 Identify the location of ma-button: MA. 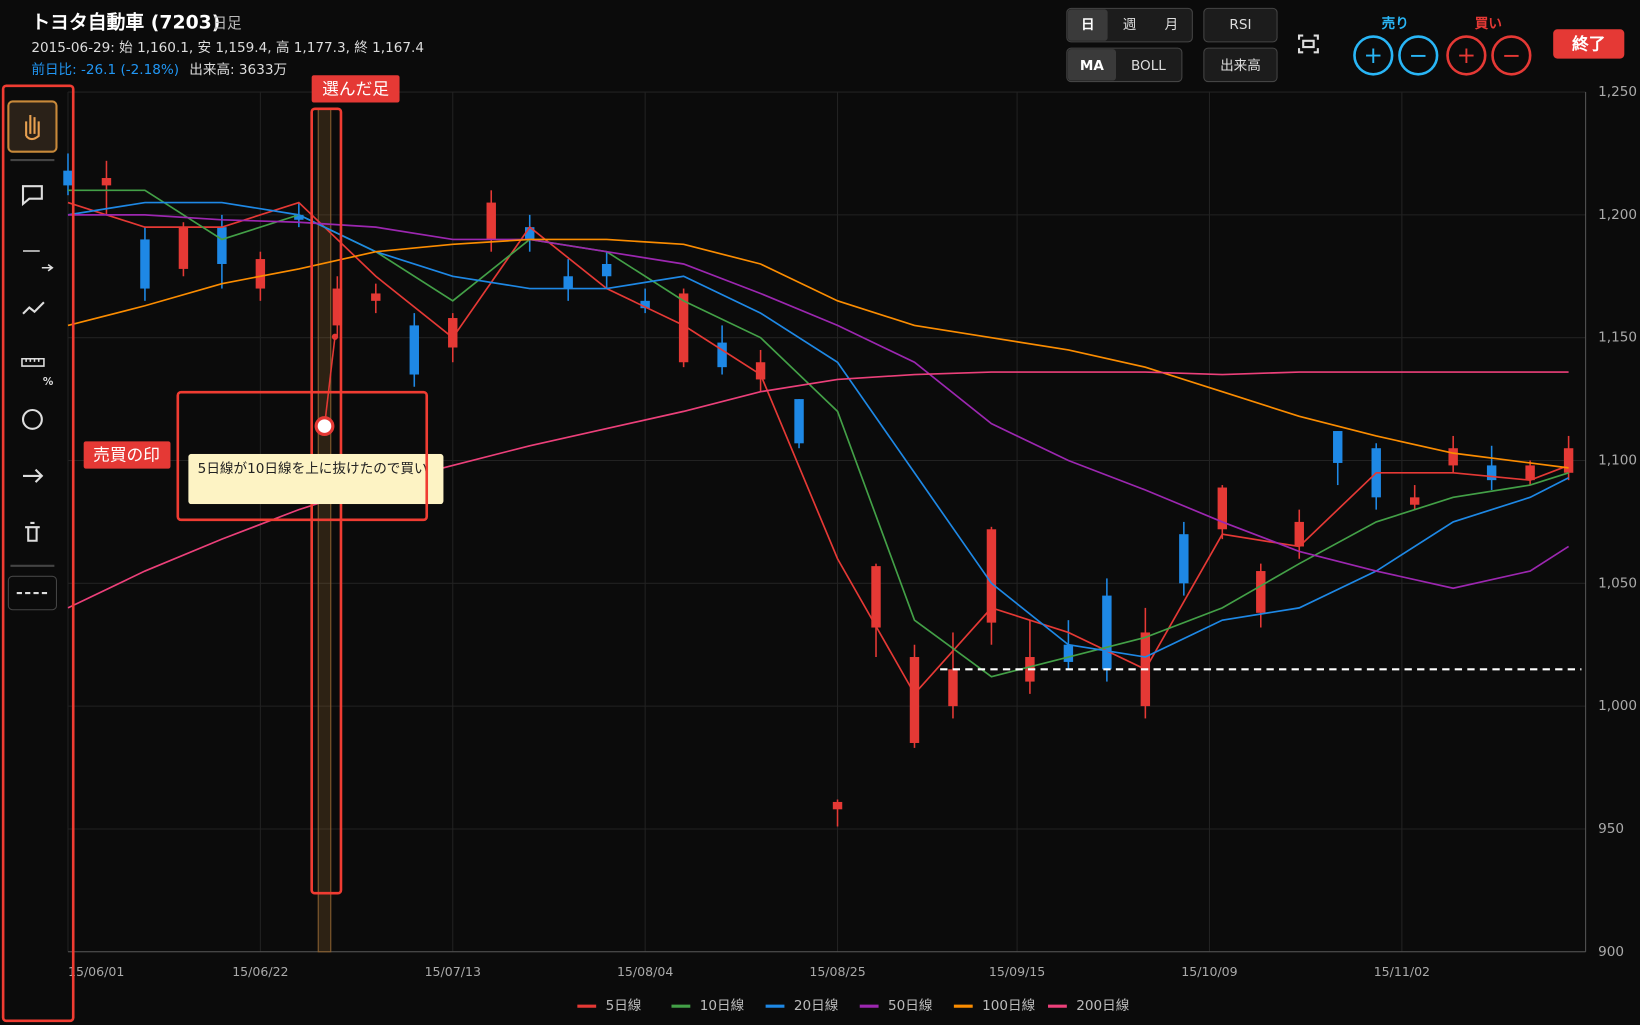
(1092, 66).